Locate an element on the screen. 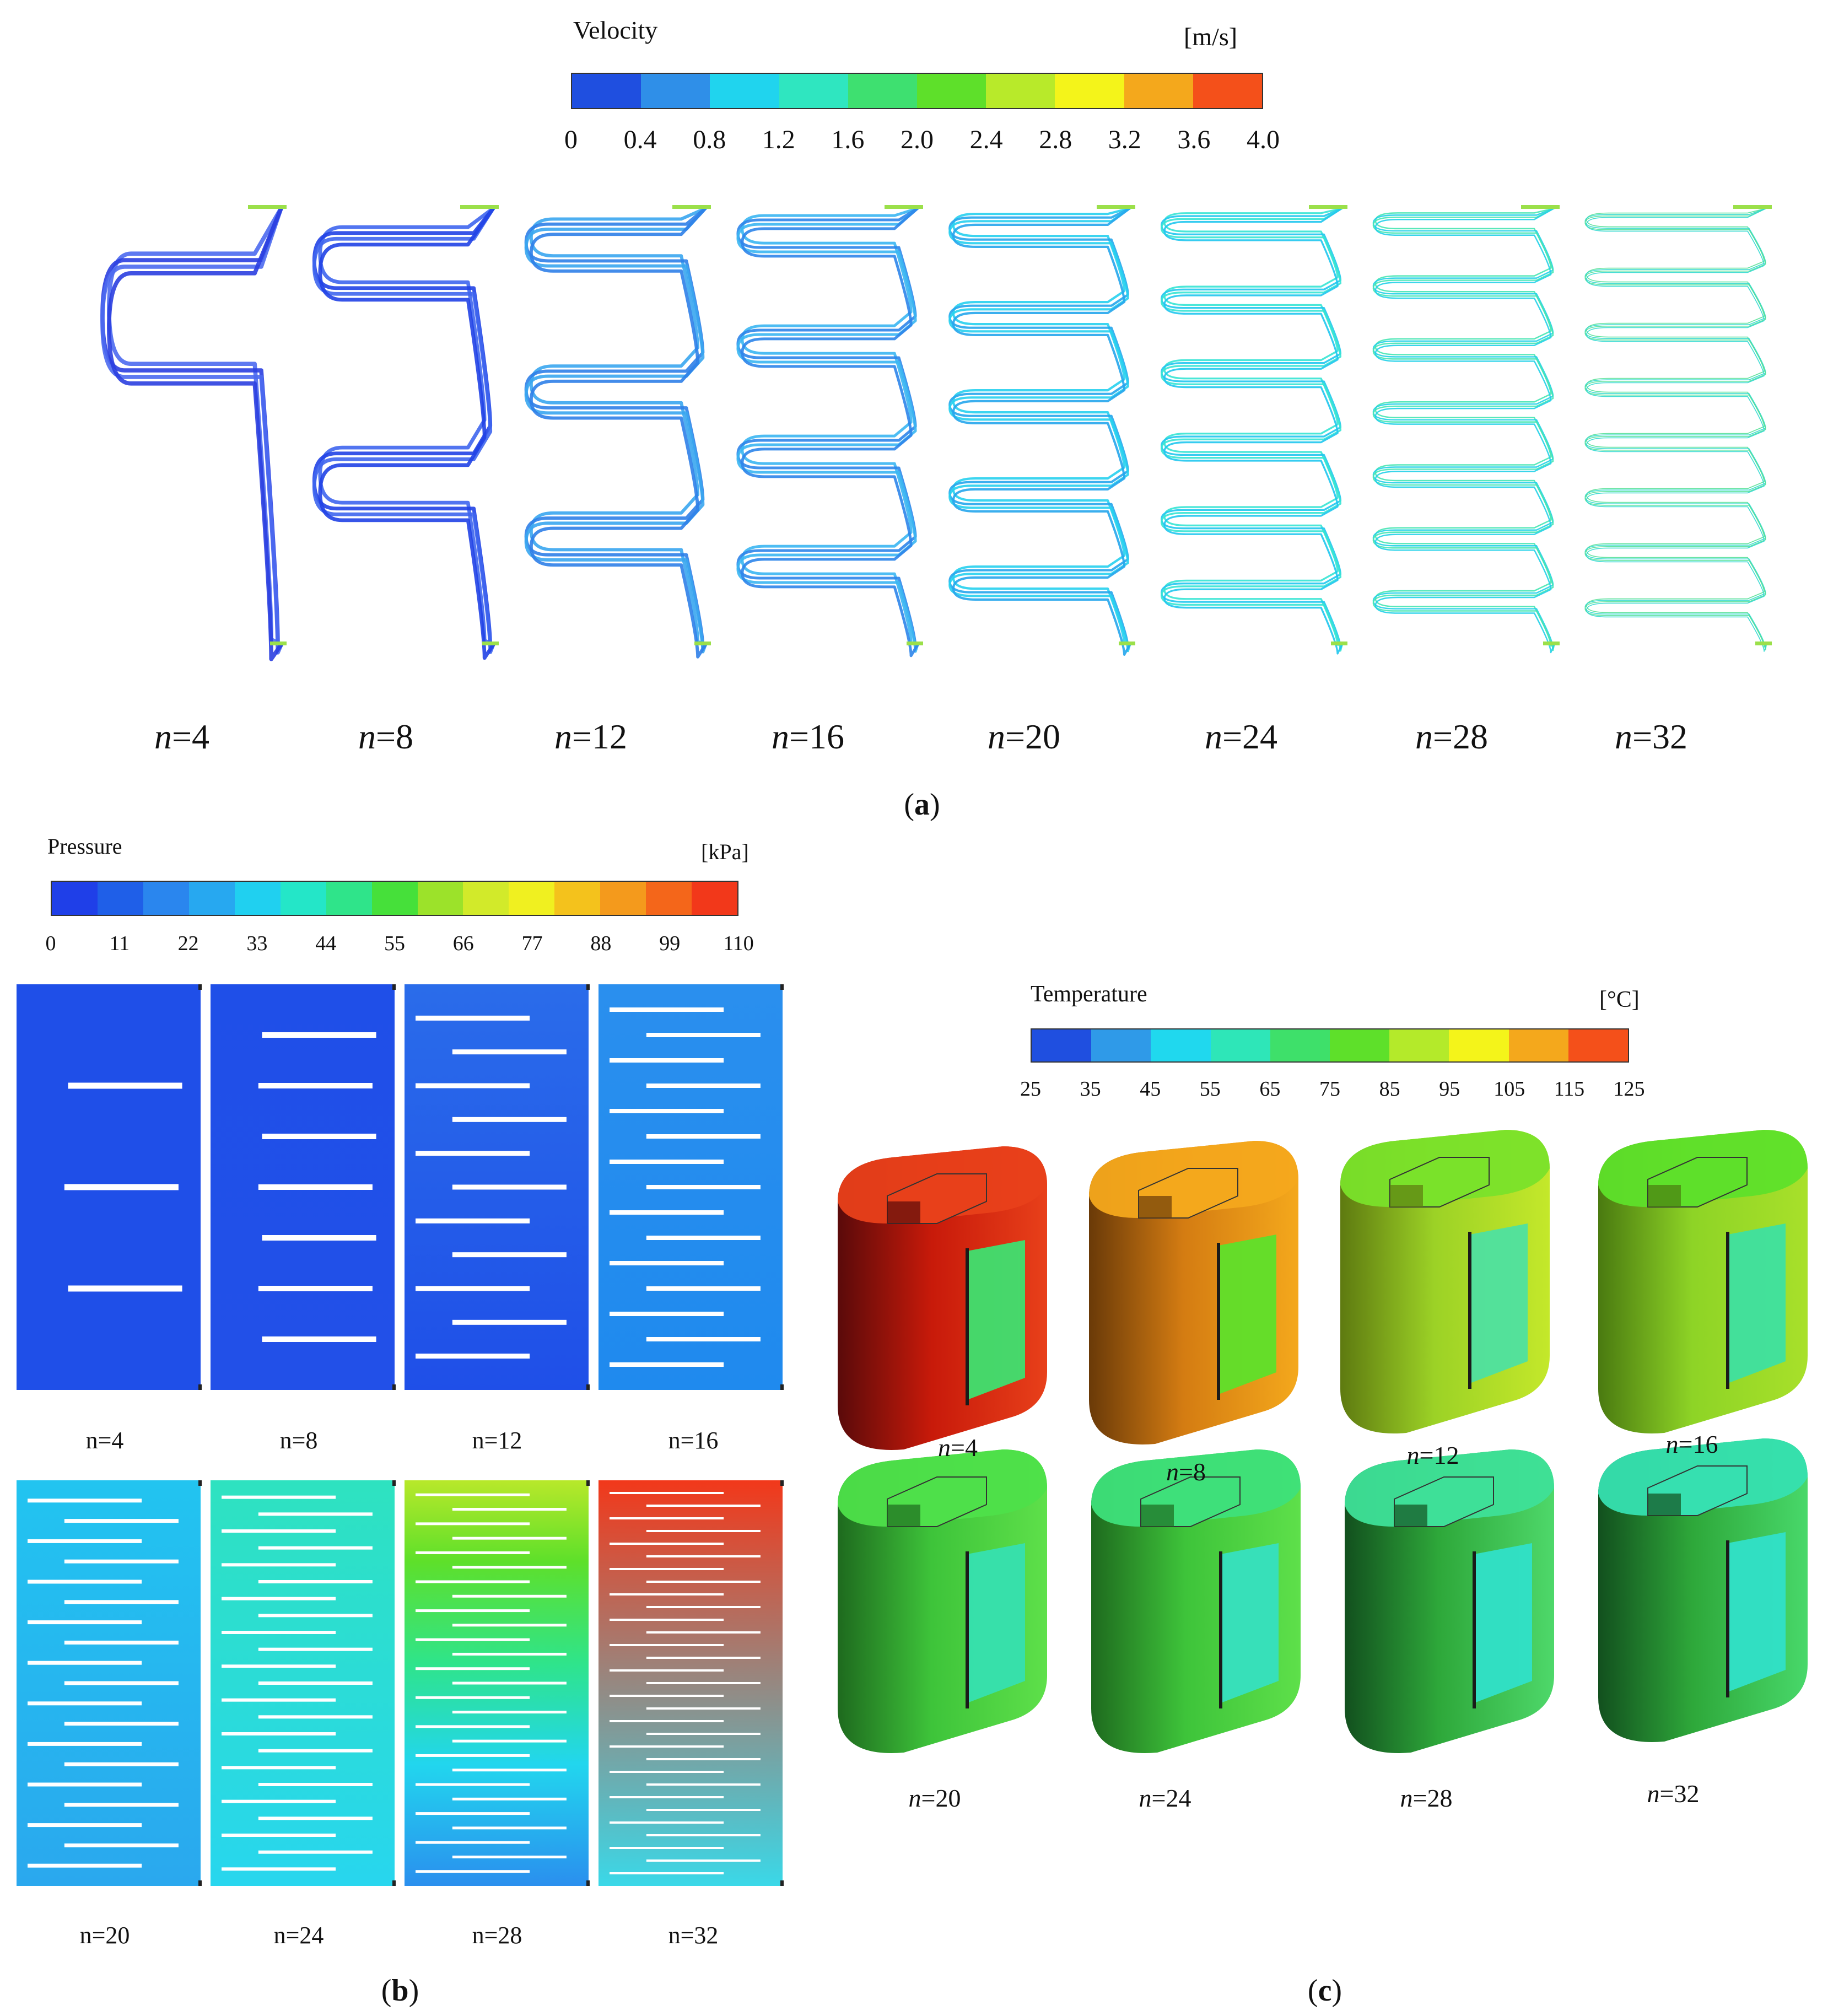 Image resolution: width=1844 pixels, height=2016 pixels. a-colorbar-tick: 1.2 is located at coordinates (778, 140).